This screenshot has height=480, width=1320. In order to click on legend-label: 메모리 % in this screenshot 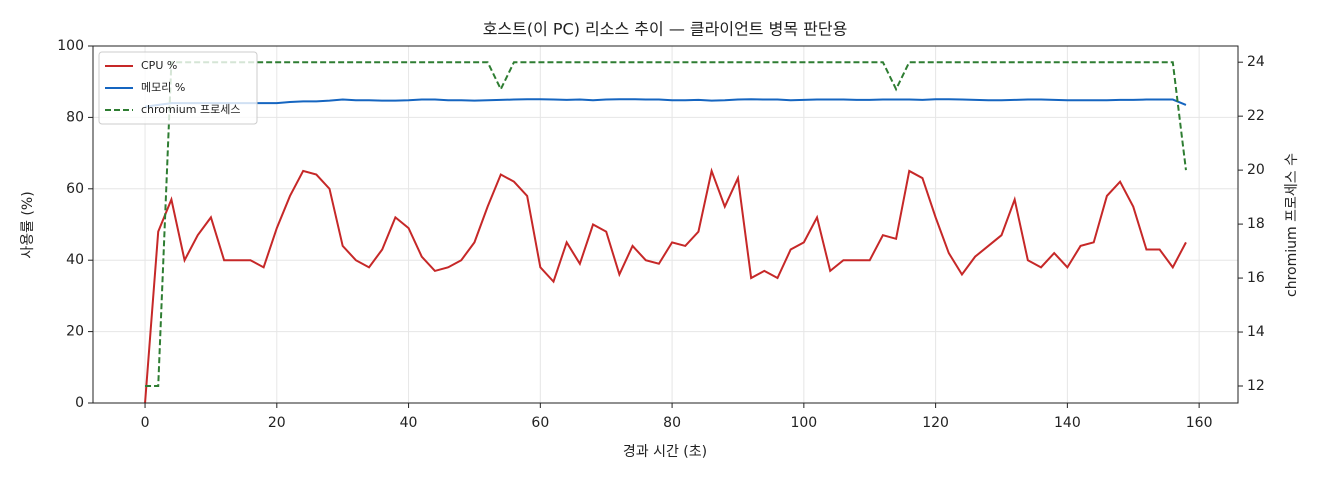, I will do `click(163, 87)`.